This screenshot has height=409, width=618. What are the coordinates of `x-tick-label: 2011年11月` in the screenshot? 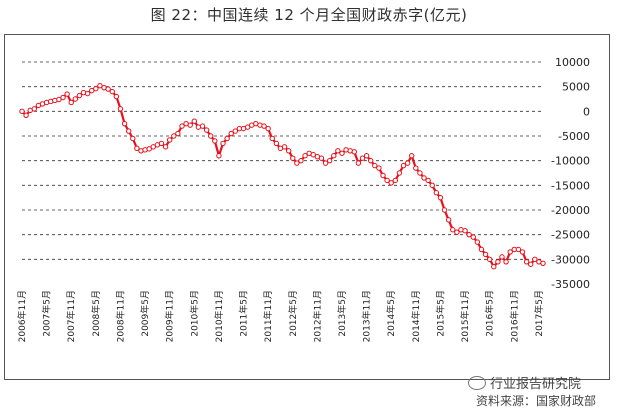 It's located at (268, 316).